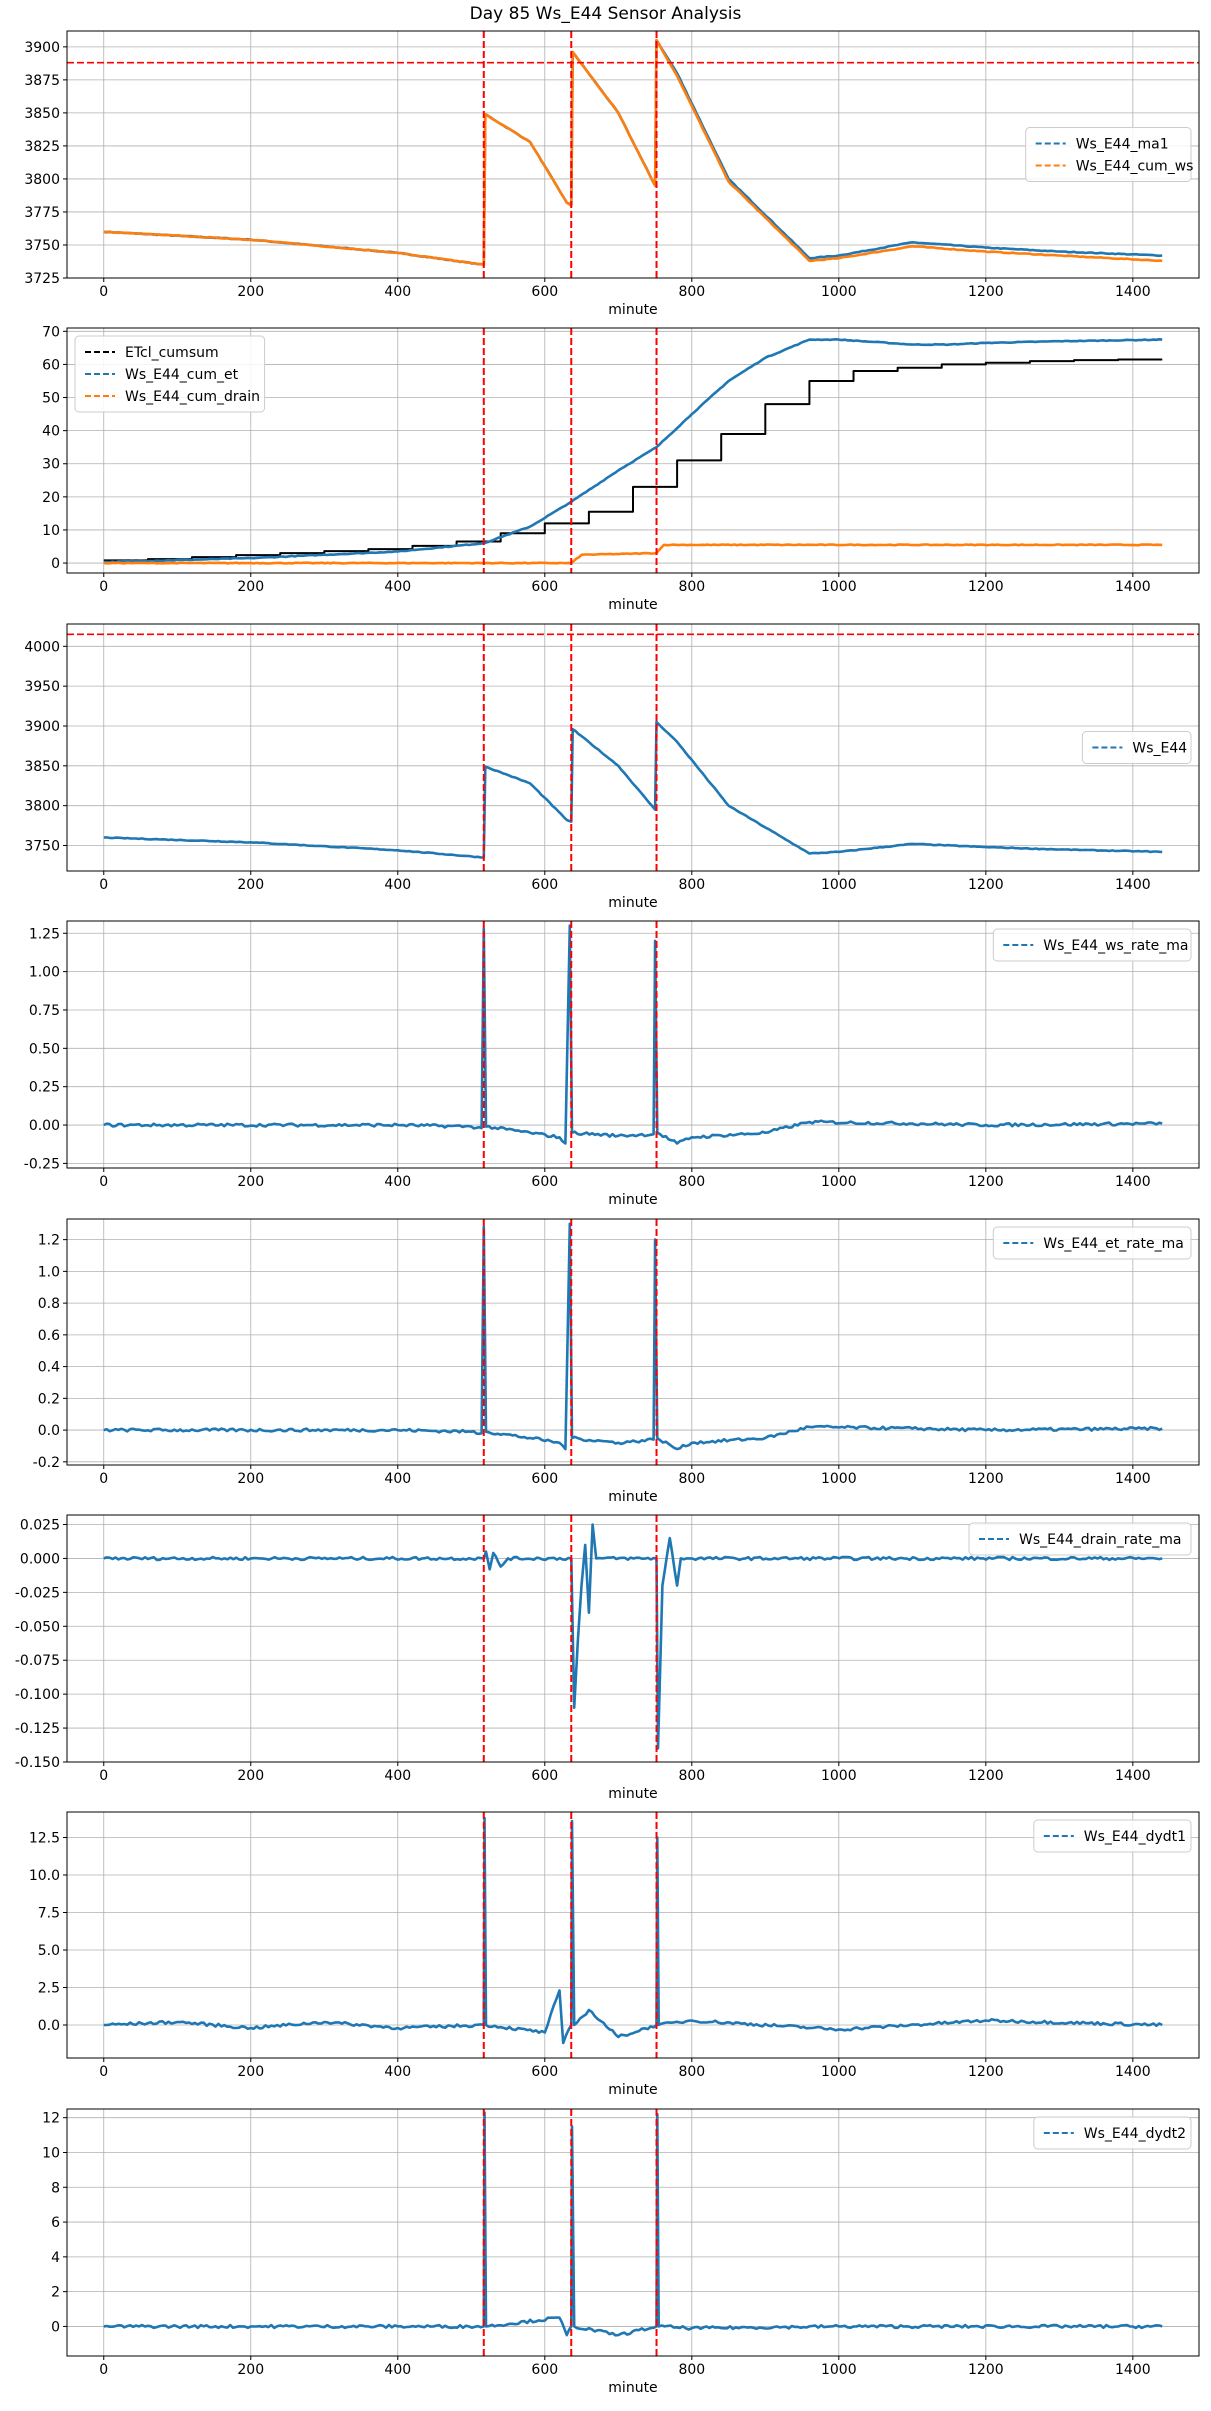 The height and width of the screenshot is (2411, 1211). Describe the element at coordinates (42, 147) in the screenshot. I see `y-tick-label: 3825` at that location.